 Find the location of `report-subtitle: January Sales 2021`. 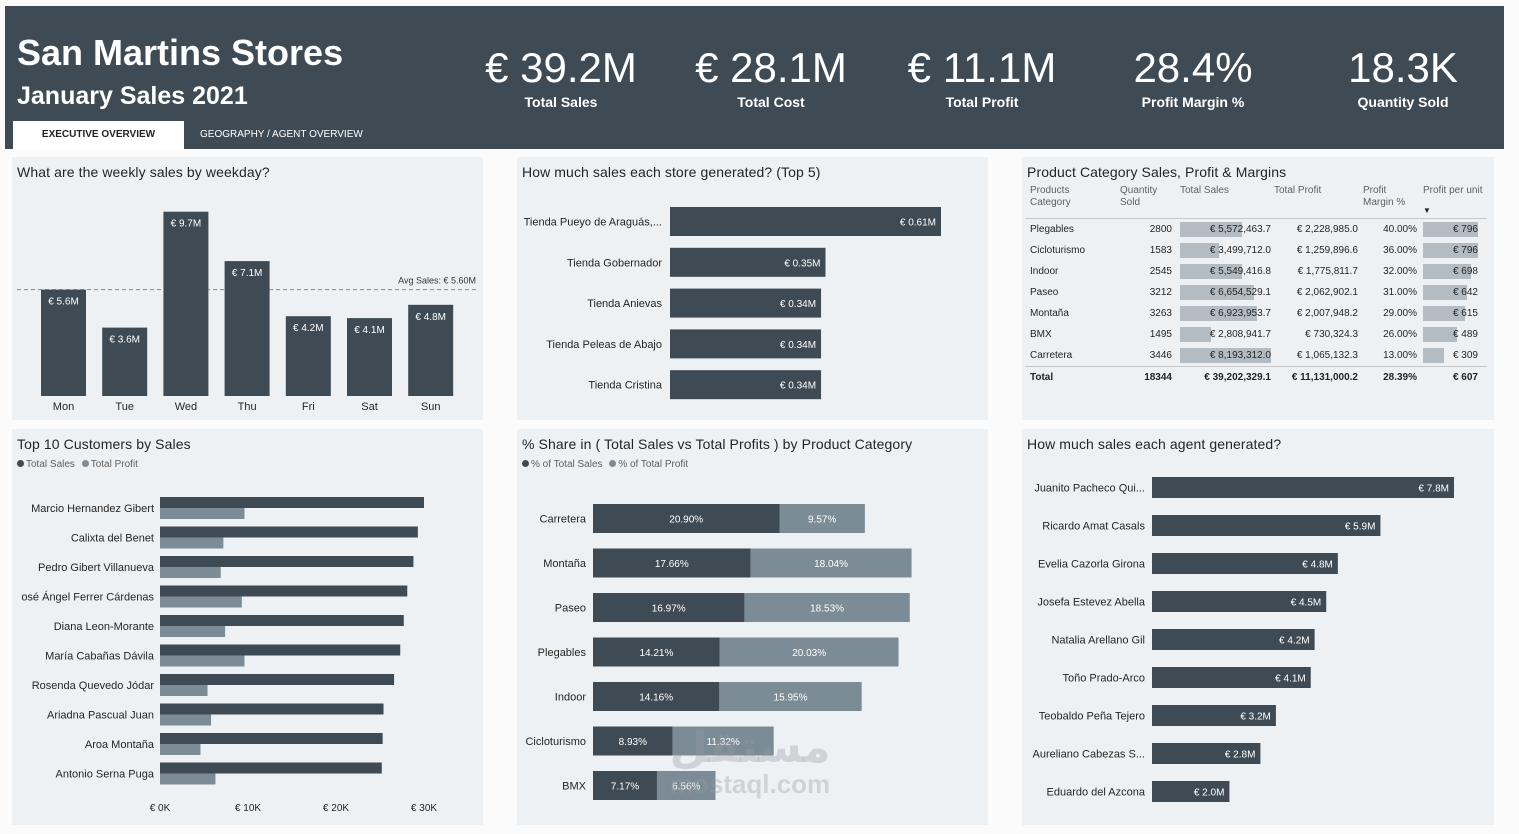

report-subtitle: January Sales 2021 is located at coordinates (132, 96).